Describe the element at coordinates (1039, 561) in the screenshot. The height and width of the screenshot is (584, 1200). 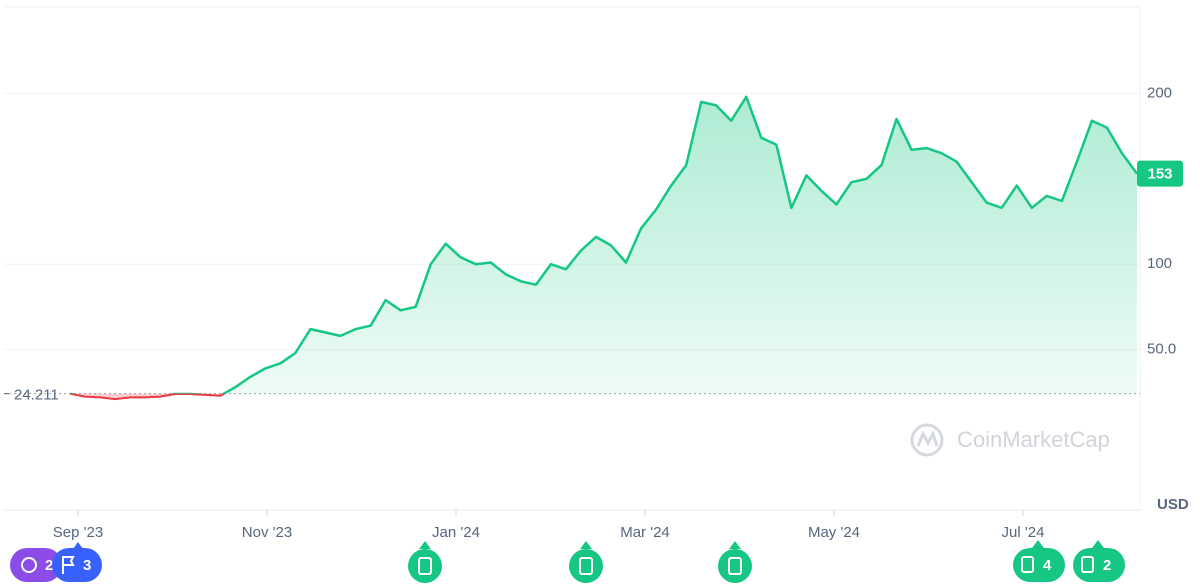
I see `event-badge: 4` at that location.